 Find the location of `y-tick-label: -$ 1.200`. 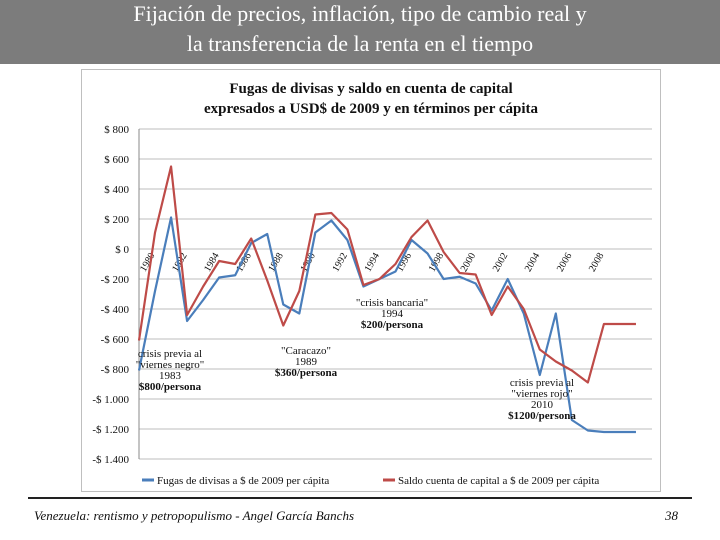

y-tick-label: -$ 1.200 is located at coordinates (110, 430).